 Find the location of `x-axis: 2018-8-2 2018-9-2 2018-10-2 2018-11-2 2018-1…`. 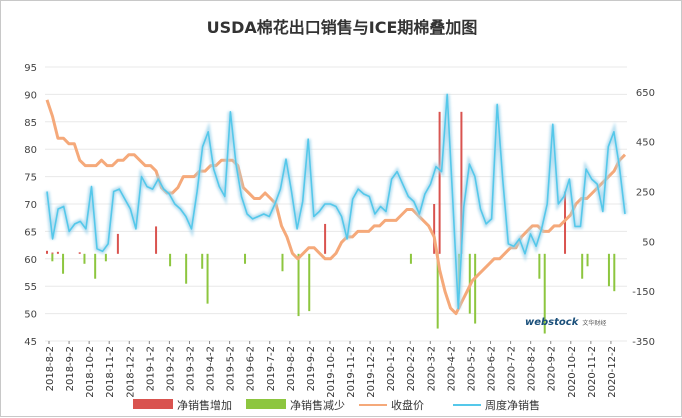

x-axis: 2018-8-2 2018-9-2 2018-10-2 2018-11-2 2018-1… is located at coordinates (331, 369).